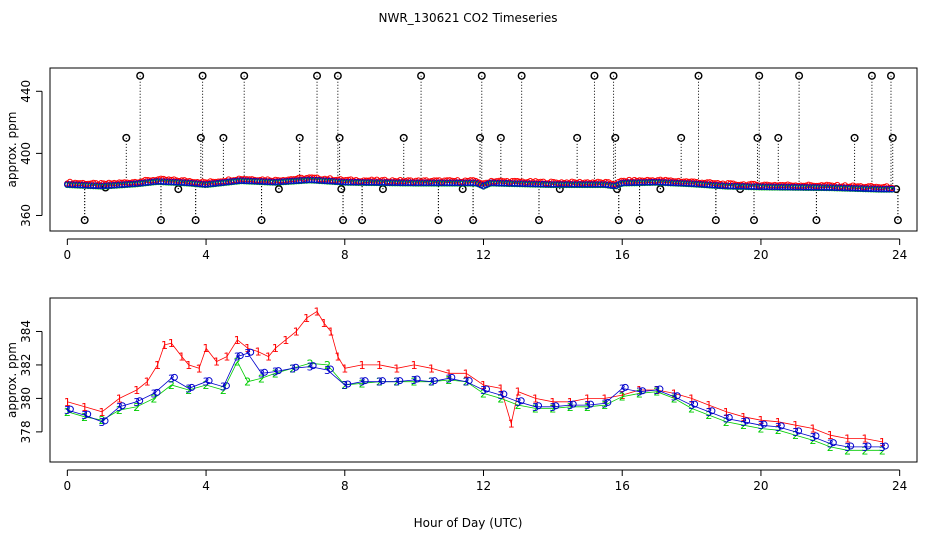 The height and width of the screenshot is (540, 936). Describe the element at coordinates (26, 431) in the screenshot. I see `y-tick-label: 378` at that location.